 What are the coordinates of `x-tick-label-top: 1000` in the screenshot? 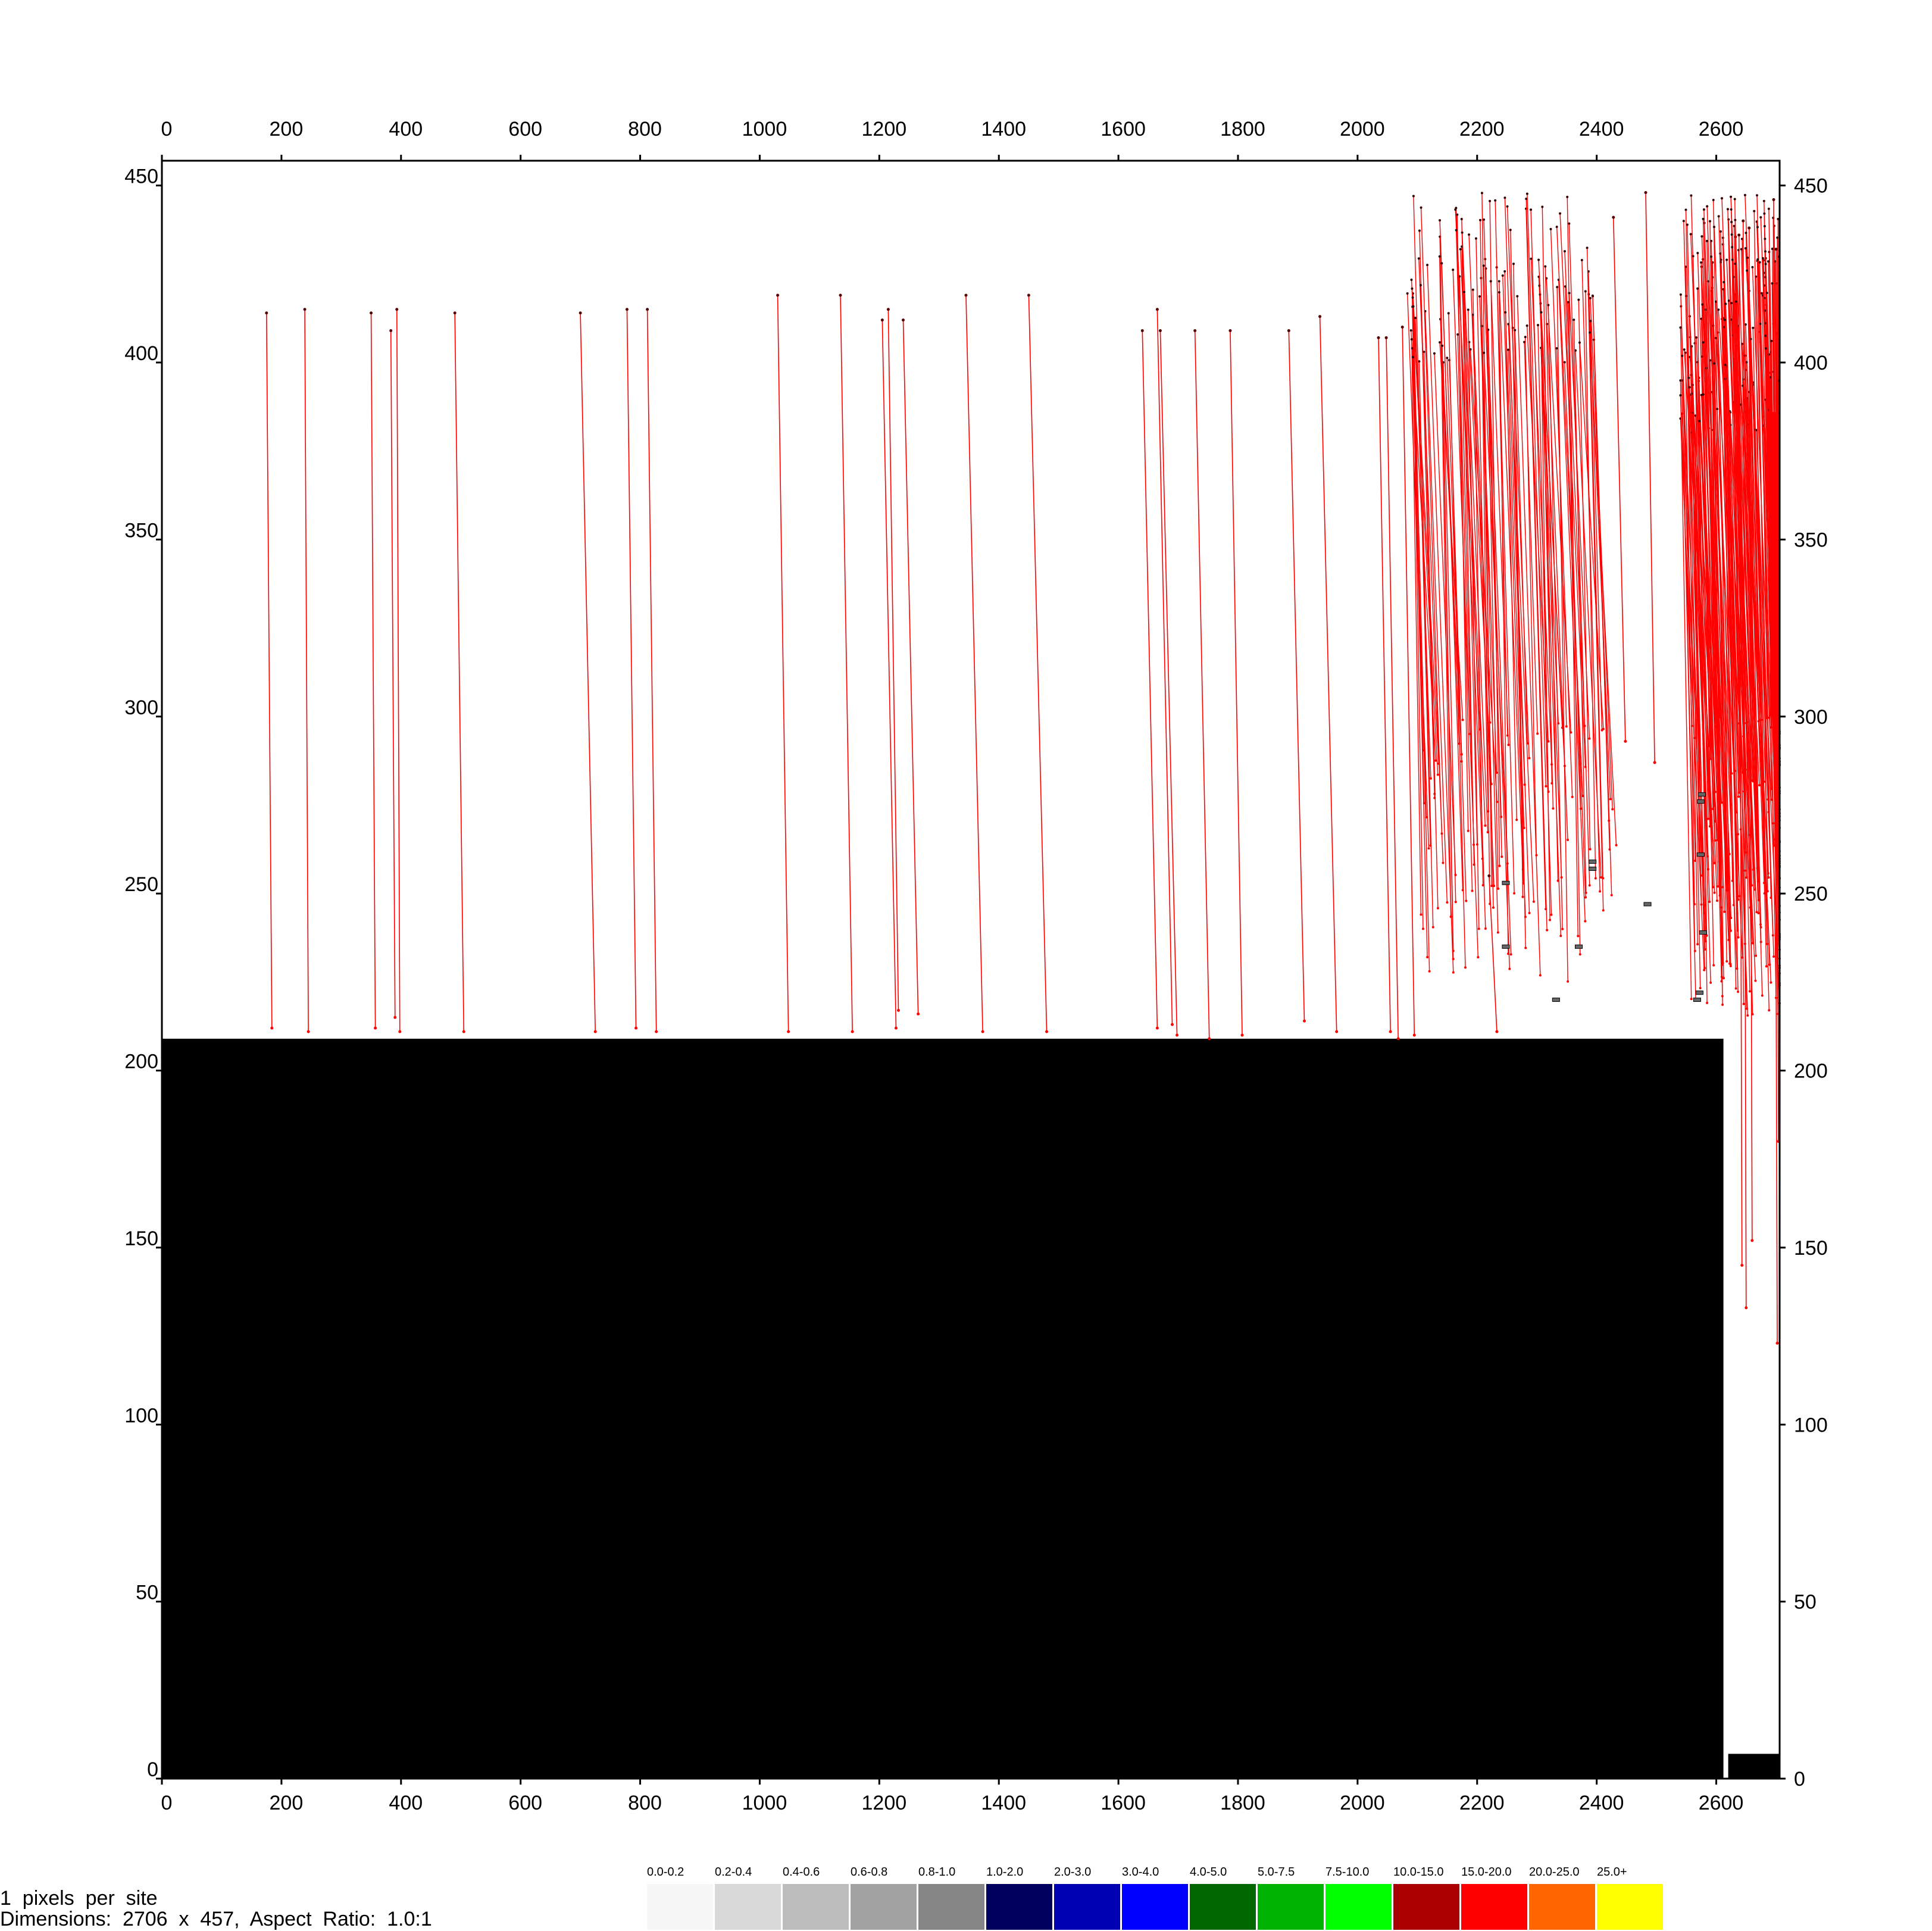 It's located at (764, 129).